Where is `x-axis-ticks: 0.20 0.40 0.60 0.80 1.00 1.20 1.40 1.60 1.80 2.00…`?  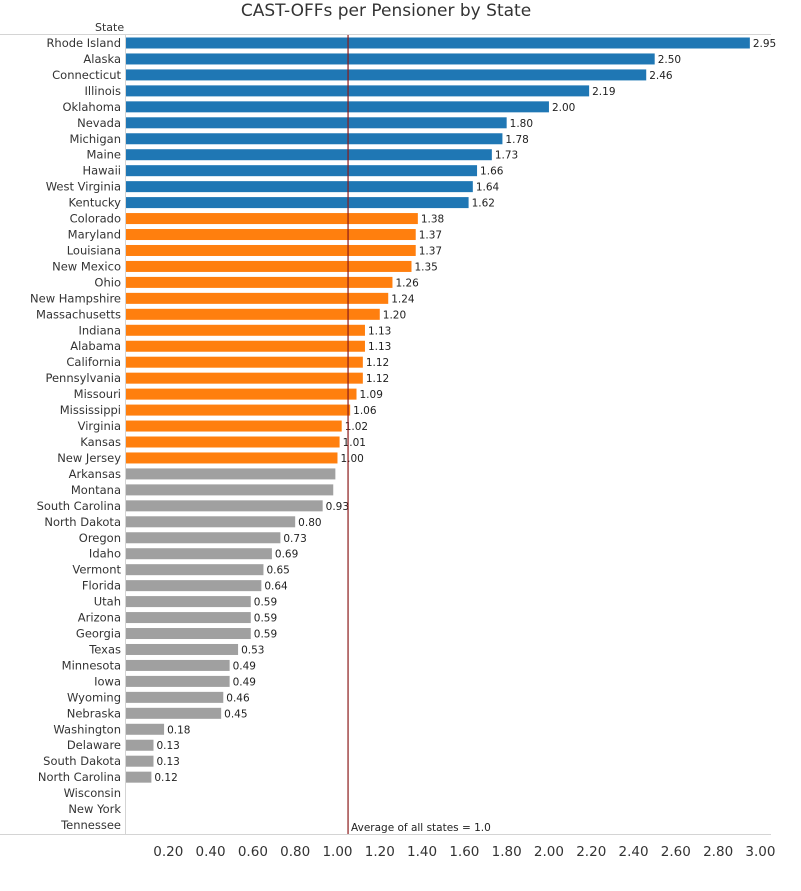
x-axis-ticks: 0.20 0.40 0.60 0.80 1.00 1.20 1.40 1.60 1.80 2.00… is located at coordinates (464, 852).